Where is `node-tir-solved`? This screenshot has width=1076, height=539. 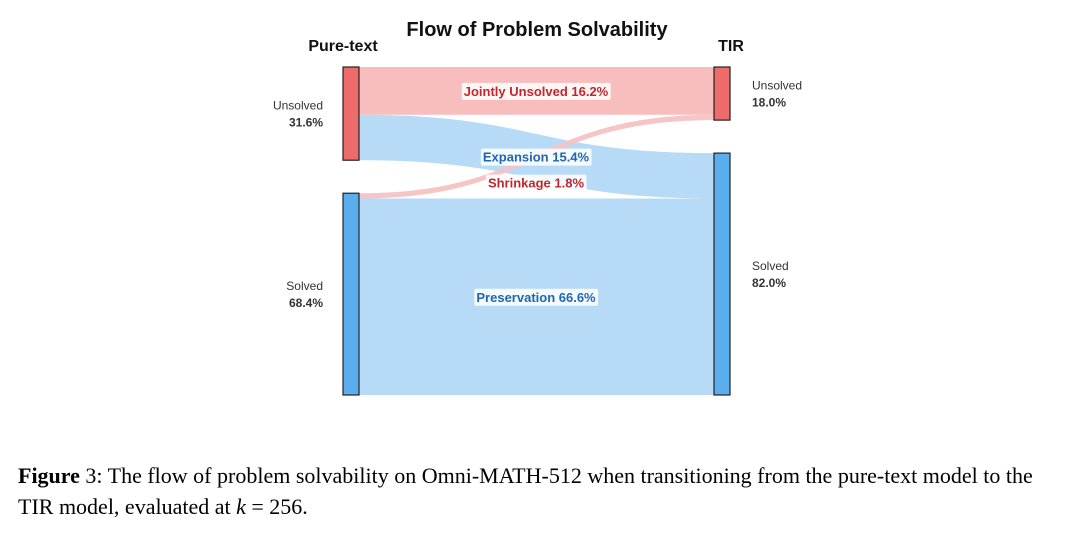 node-tir-solved is located at coordinates (722, 274).